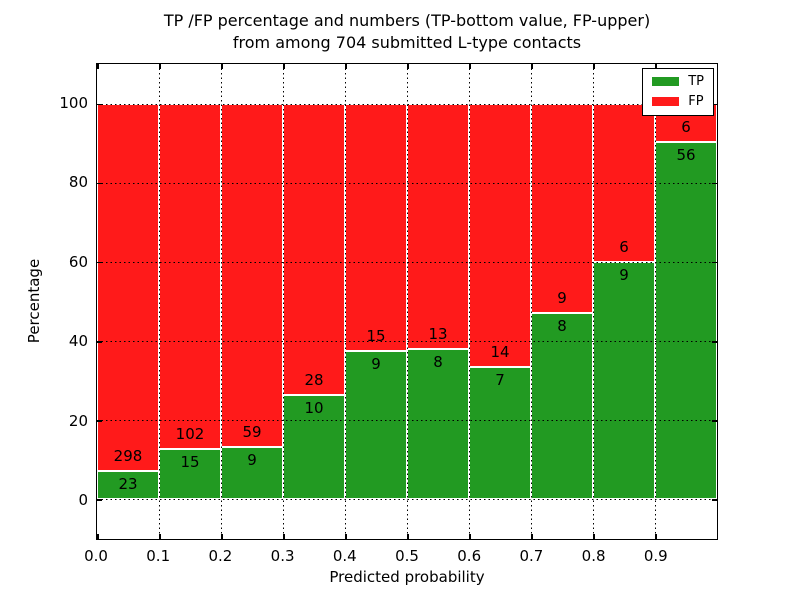 This screenshot has width=800, height=600. I want to click on tp-count-label: 56, so click(686, 154).